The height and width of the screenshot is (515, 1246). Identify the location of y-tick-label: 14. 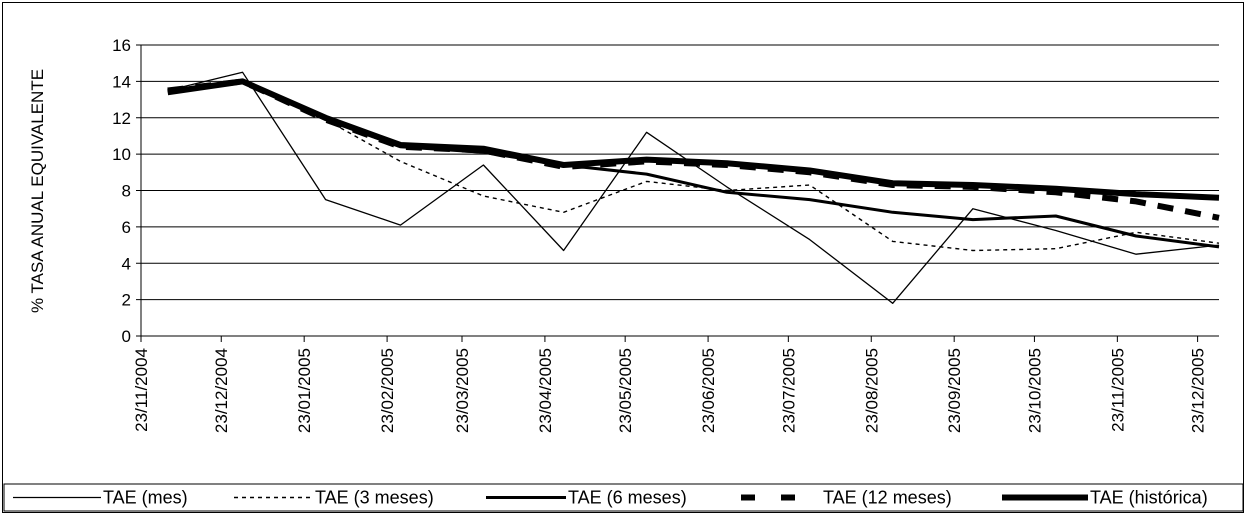
(121, 81).